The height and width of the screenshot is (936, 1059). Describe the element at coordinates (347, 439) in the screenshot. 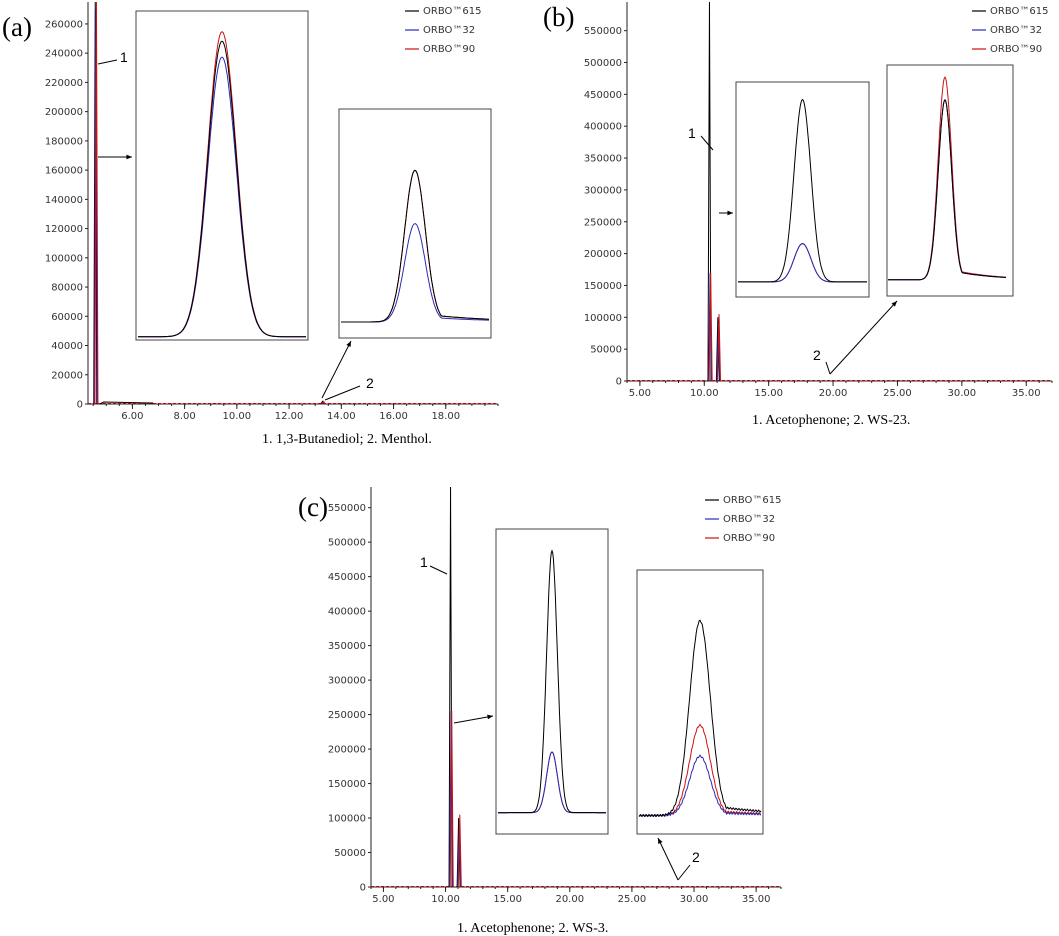

I see `panel-caption: 1. 1,3-Butanediol; 2. Menthol.` at that location.